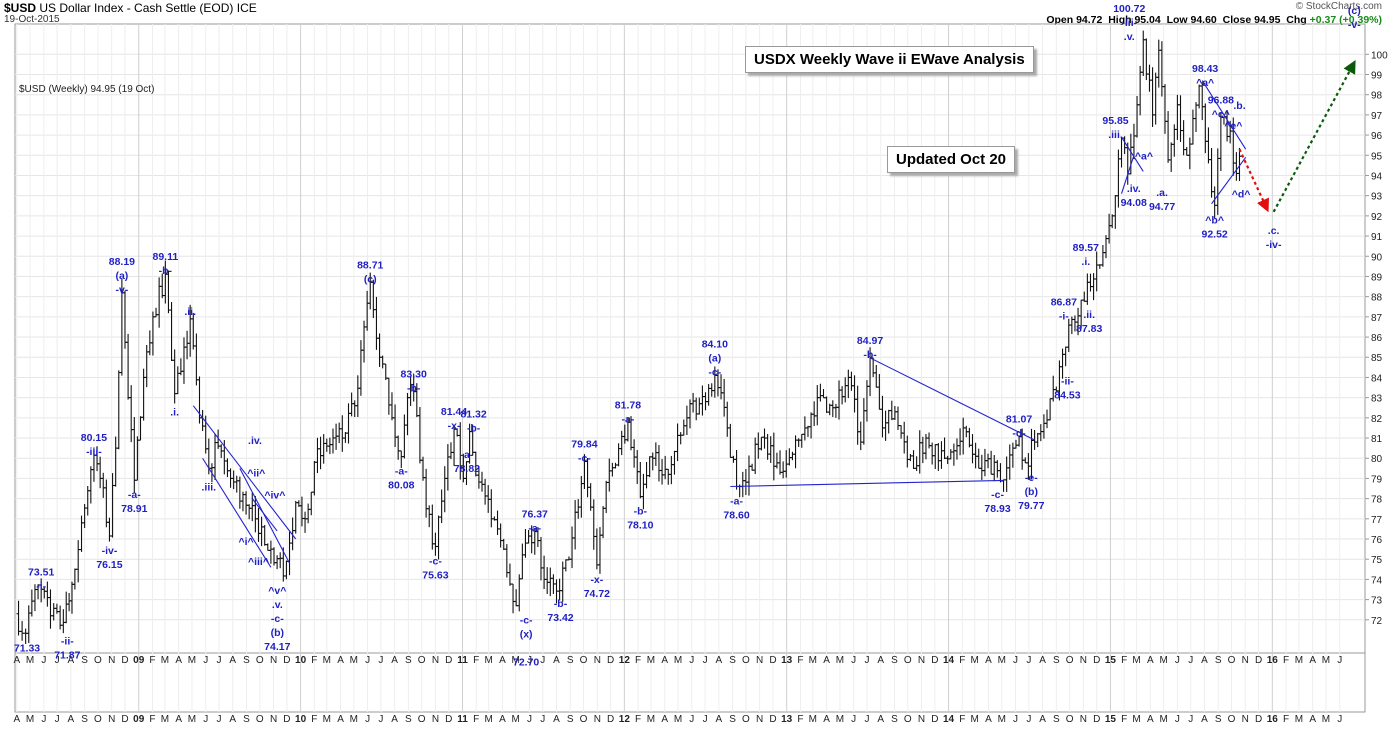  Describe the element at coordinates (1377, 520) in the screenshot. I see `y-tick-label: 77` at that location.